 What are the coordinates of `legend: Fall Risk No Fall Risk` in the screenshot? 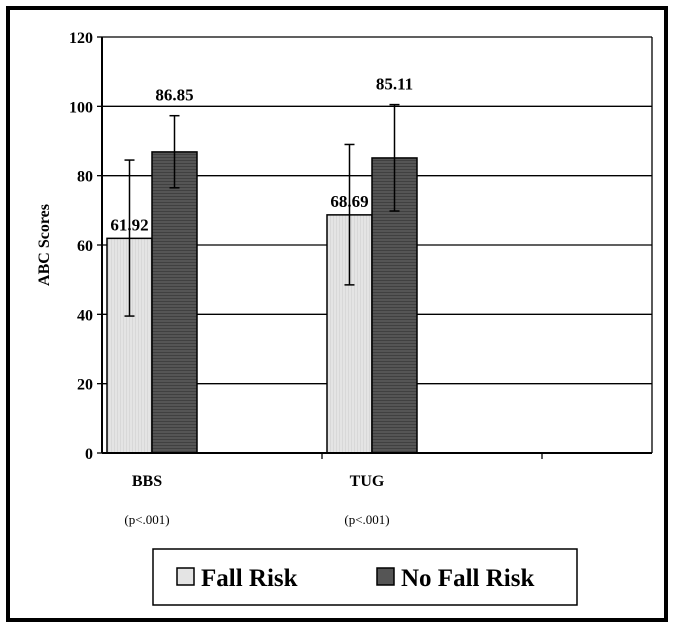 It's located at (365, 577).